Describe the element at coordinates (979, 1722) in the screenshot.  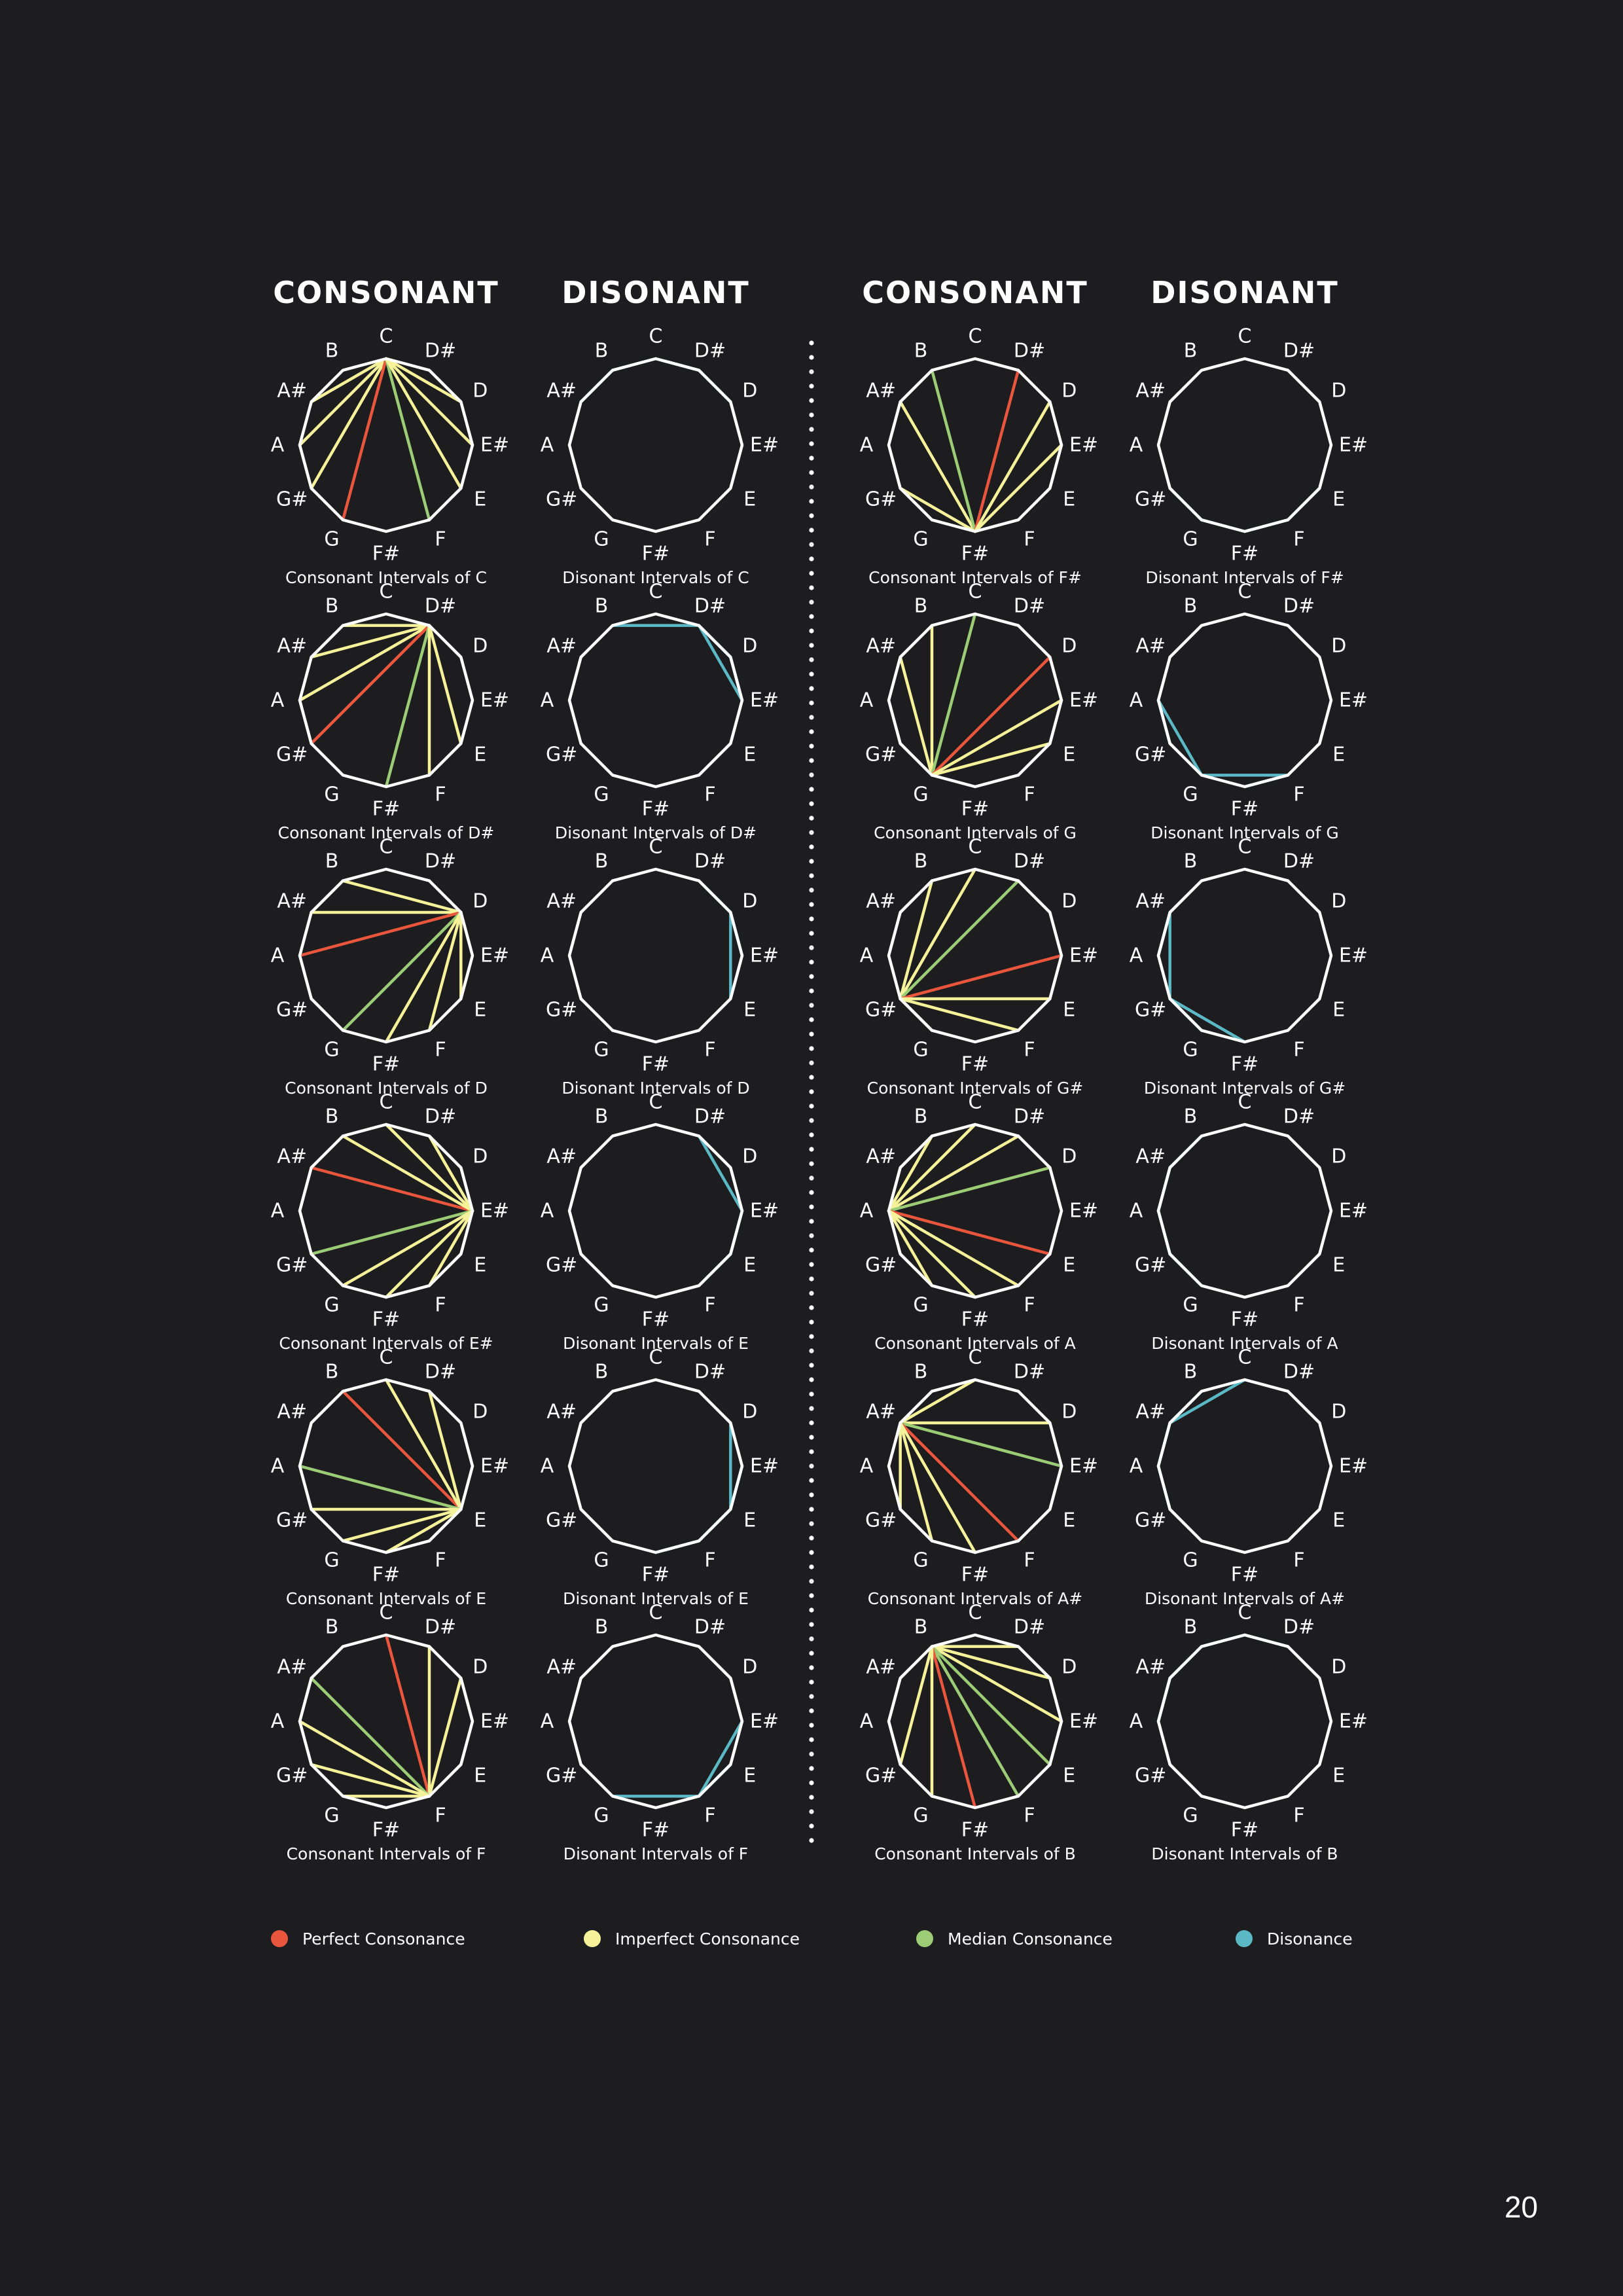
I see `interval-diagram-22: C D# D E# E F F# G G# A A# B` at that location.